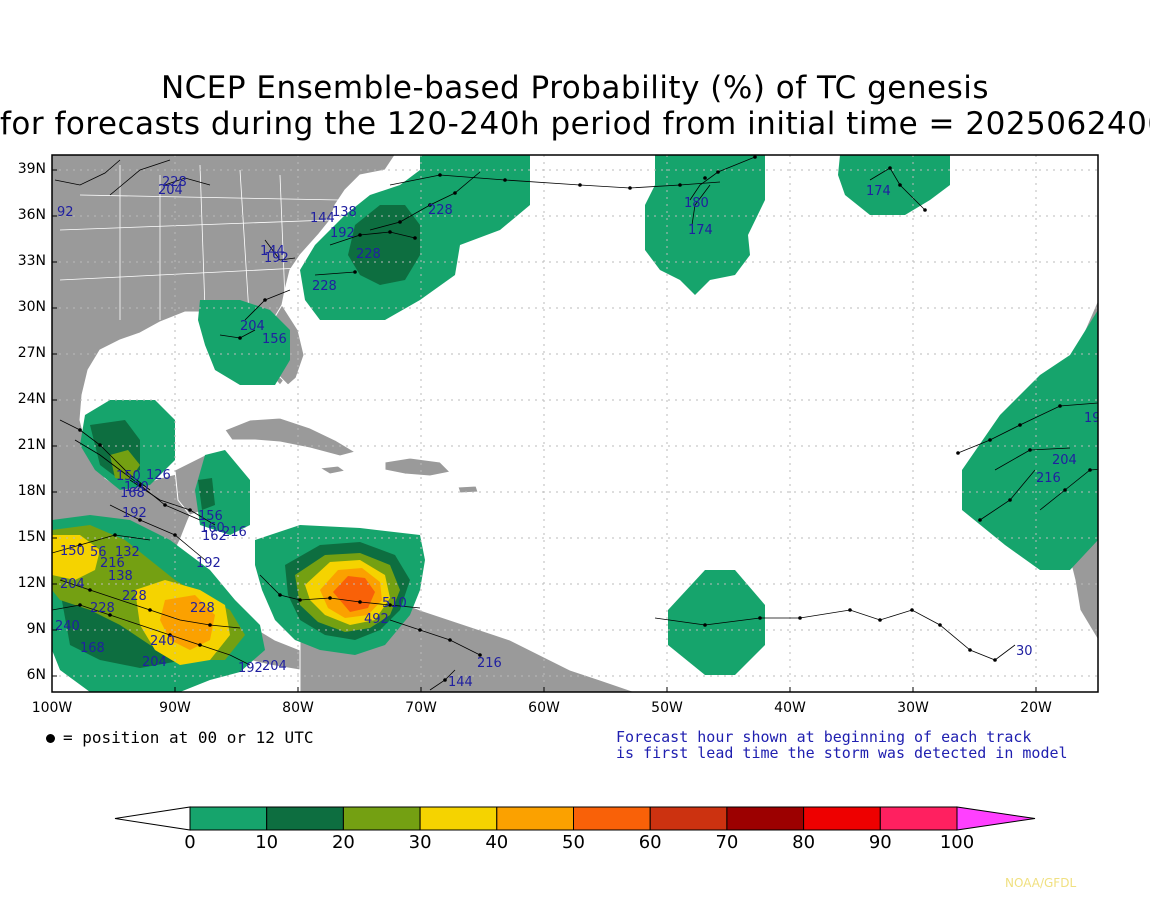 Image resolution: width=1150 pixels, height=924 pixels. Describe the element at coordinates (420, 842) in the screenshot. I see `colorbar-tick: 30` at that location.